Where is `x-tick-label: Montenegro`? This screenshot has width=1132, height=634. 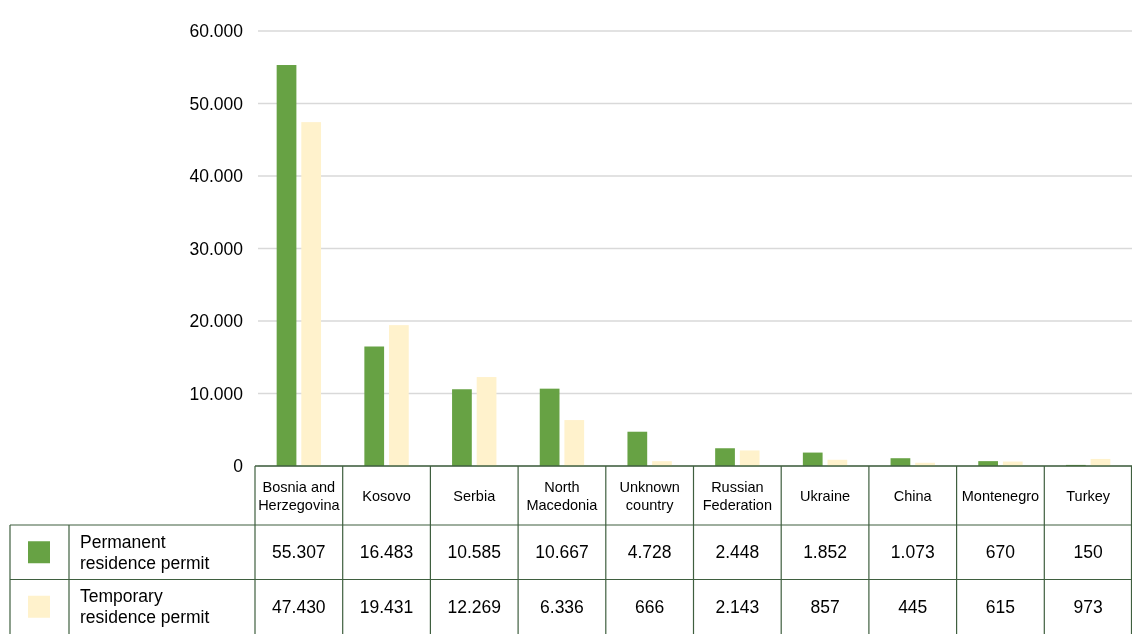 x-tick-label: Montenegro is located at coordinates (1000, 495).